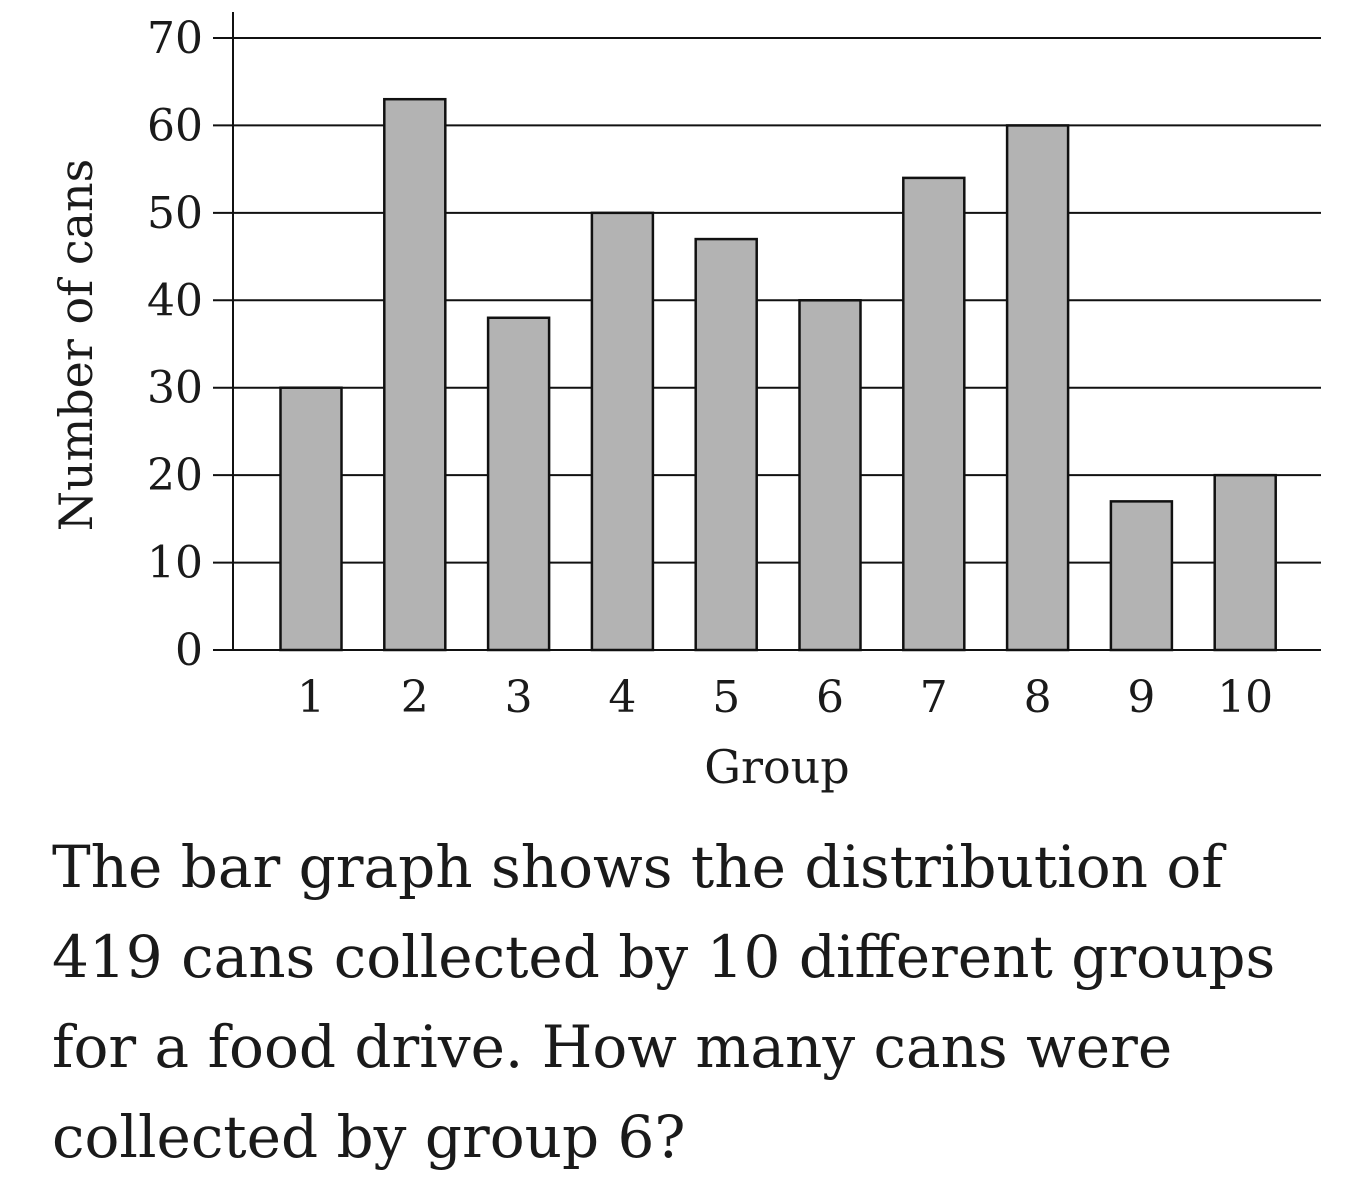 The width and height of the screenshot is (1353, 1202). What do you see at coordinates (175, 388) in the screenshot?
I see `y-tick-label: 30` at bounding box center [175, 388].